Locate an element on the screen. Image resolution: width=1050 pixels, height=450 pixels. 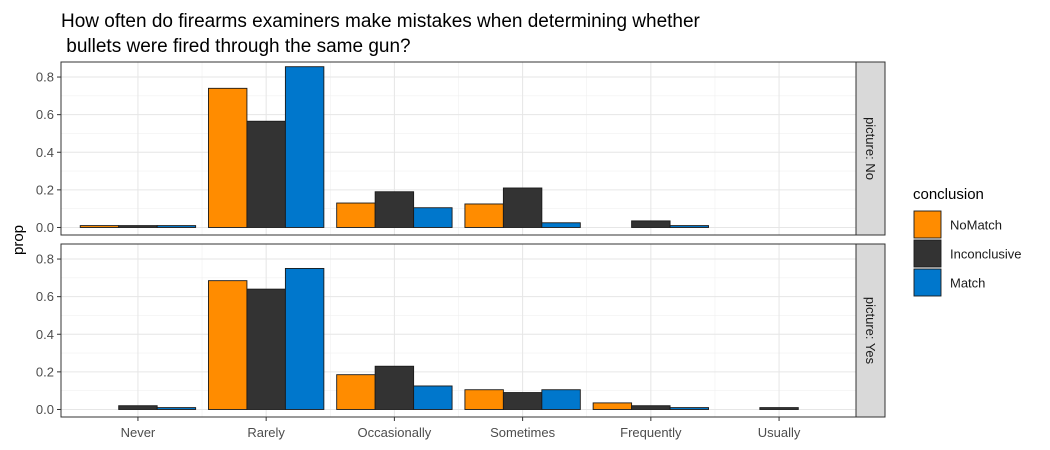
x-tick-label: Frequently is located at coordinates (651, 432).